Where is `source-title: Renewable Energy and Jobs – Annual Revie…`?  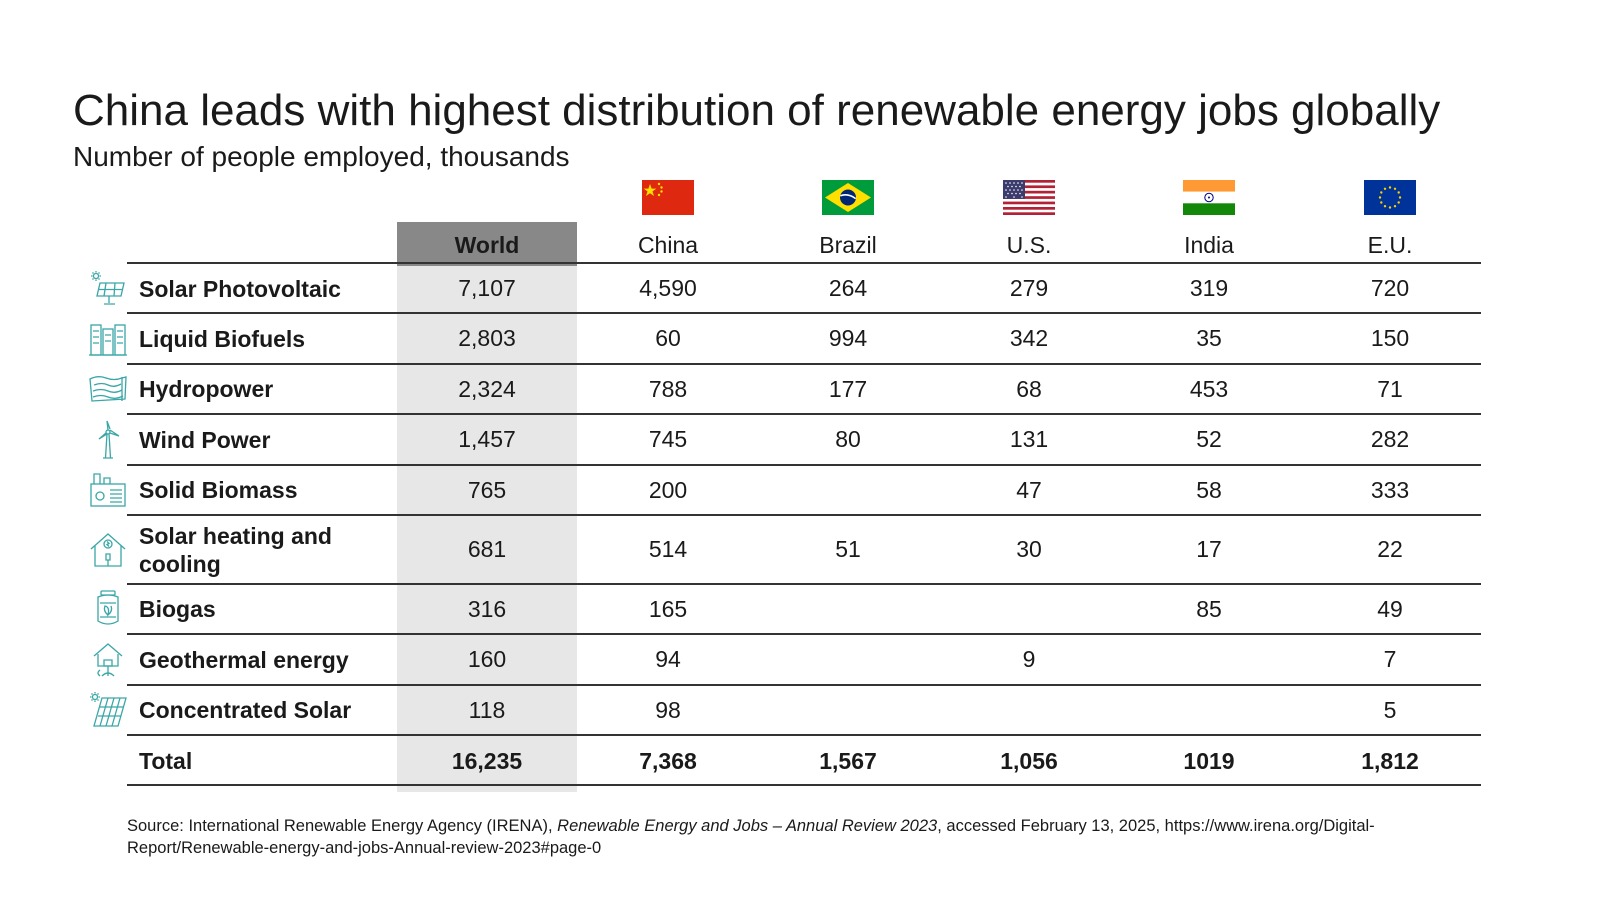
source-title: Renewable Energy and Jobs – Annual Revie… is located at coordinates (747, 826).